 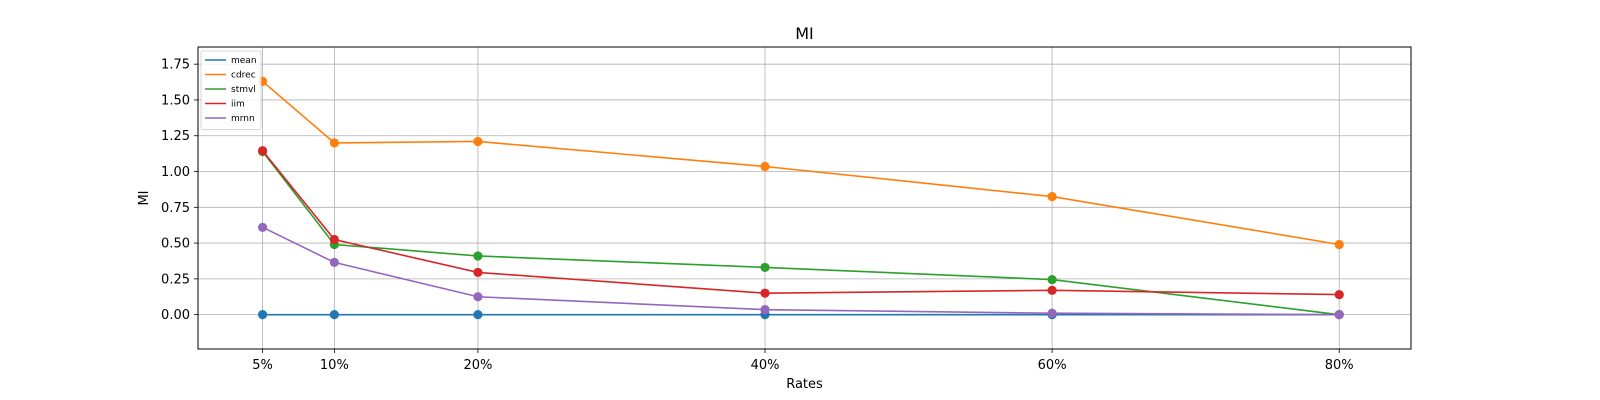 I want to click on x-tick-label: 5%, so click(x=262, y=365).